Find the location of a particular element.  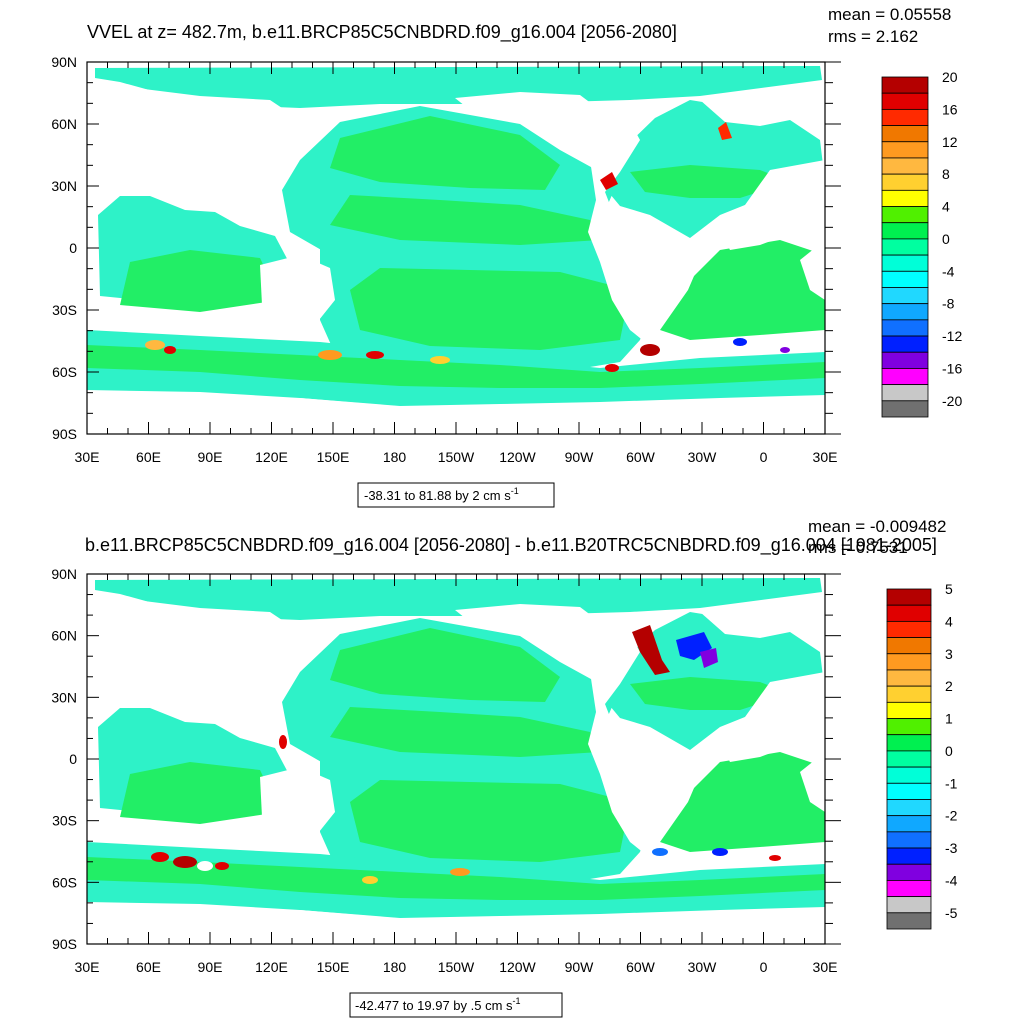

colorbar-label: 12 is located at coordinates (950, 142).